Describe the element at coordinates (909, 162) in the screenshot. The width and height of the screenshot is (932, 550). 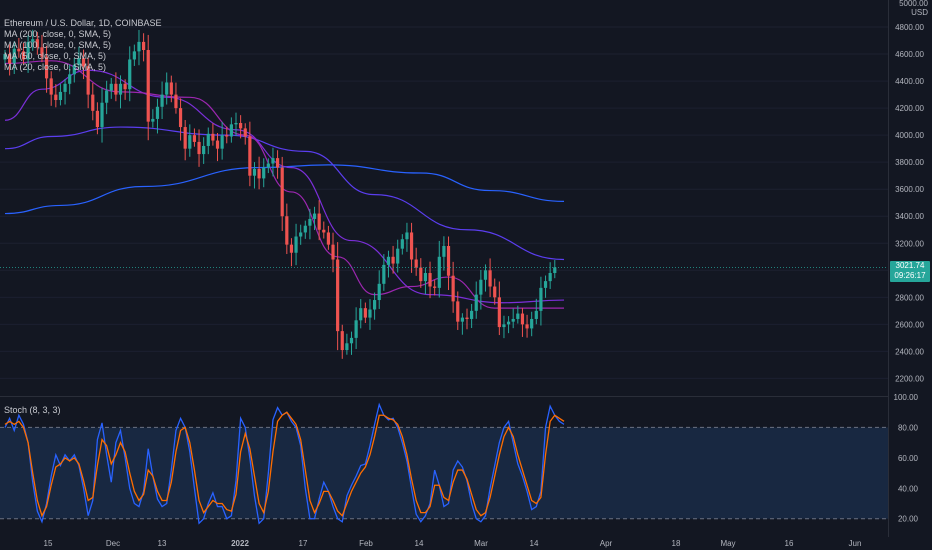
I see `price-tick-label: 3800.00` at that location.